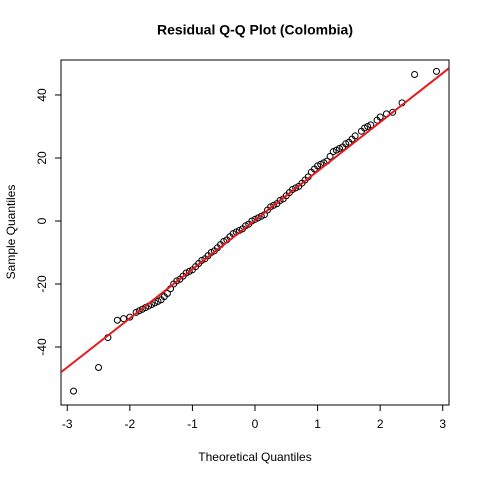 The height and width of the screenshot is (480, 480). I want to click on x-tick-label: -2, so click(130, 424).